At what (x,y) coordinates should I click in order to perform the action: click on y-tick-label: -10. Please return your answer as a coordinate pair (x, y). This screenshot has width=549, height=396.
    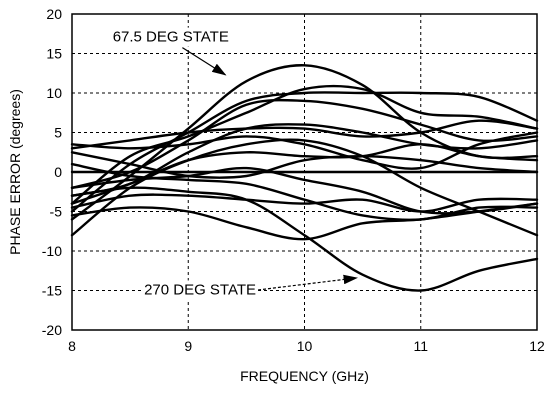
    Looking at the image, I should click on (52, 251).